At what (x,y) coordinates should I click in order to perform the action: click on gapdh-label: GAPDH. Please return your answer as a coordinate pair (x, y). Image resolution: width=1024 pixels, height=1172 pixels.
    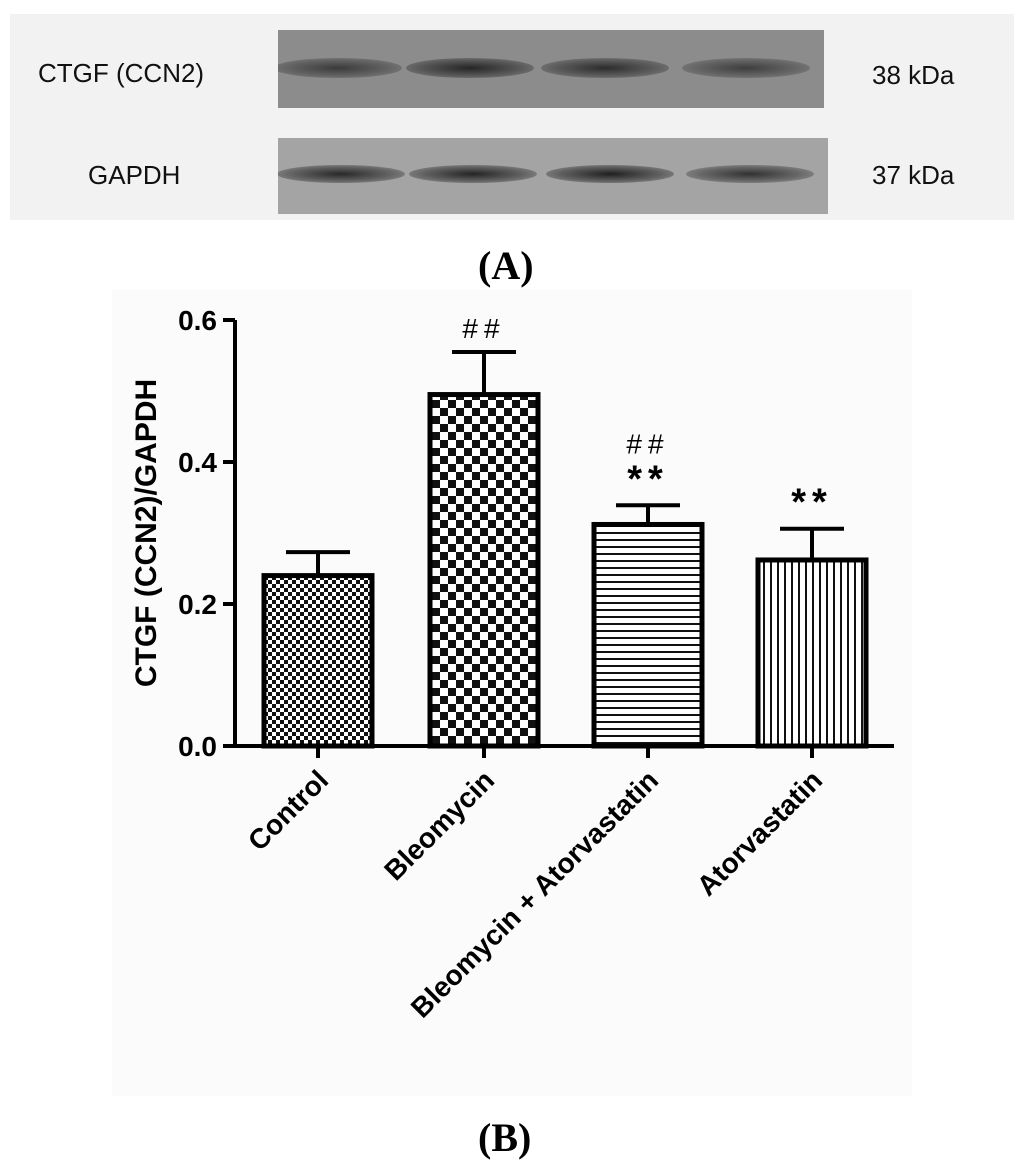
    Looking at the image, I should click on (134, 175).